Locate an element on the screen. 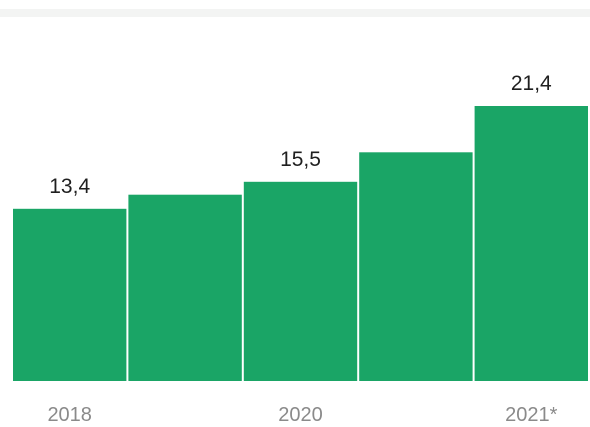  tick-labels-group: 2018 2020 2021* is located at coordinates (302, 415).